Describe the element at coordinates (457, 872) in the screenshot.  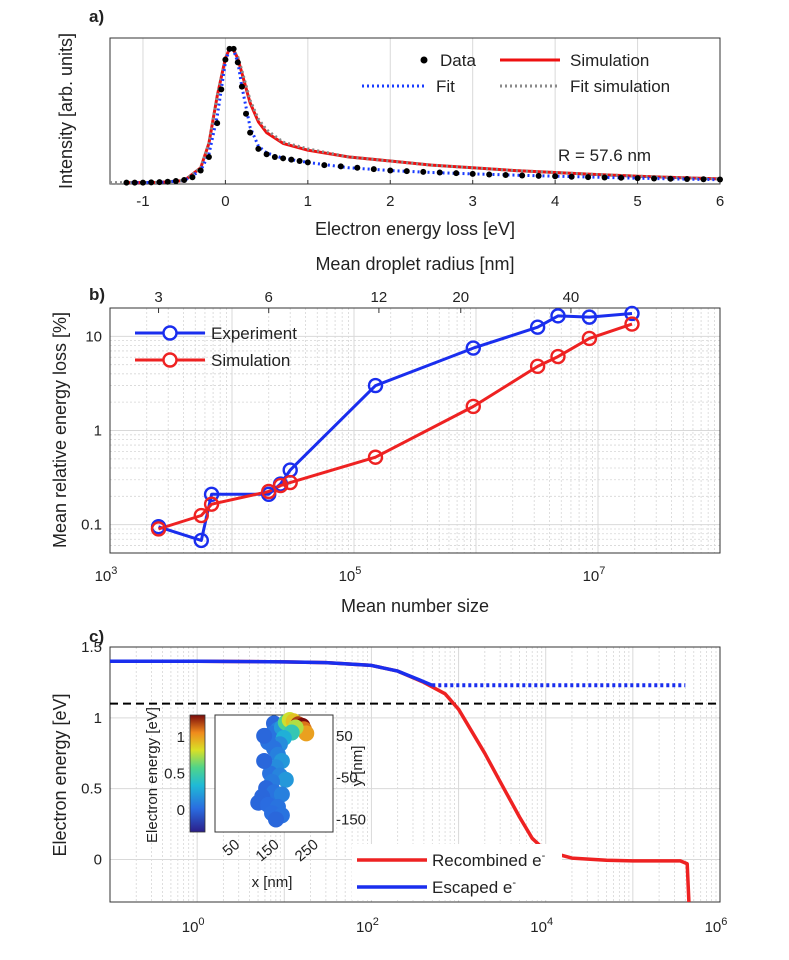
I see `panel-c-legend: Recombined e- Escaped e-` at that location.